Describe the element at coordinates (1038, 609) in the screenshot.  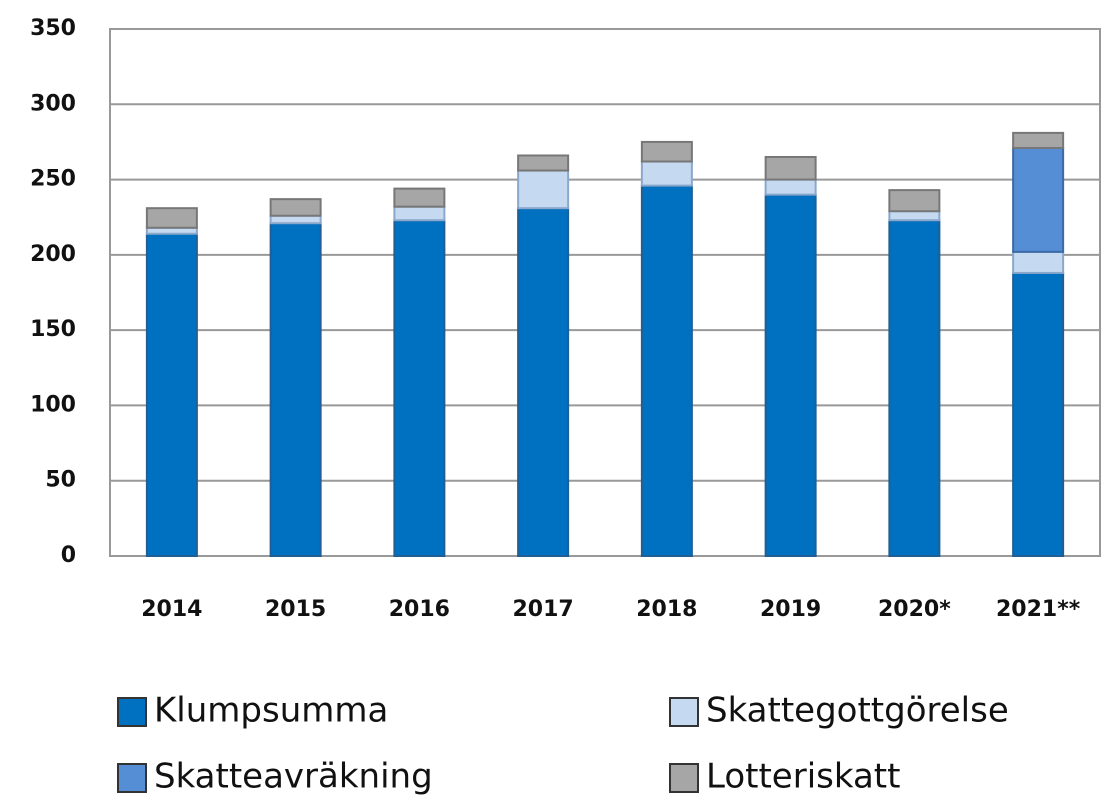
I see `x-tick-label: 2021**` at that location.